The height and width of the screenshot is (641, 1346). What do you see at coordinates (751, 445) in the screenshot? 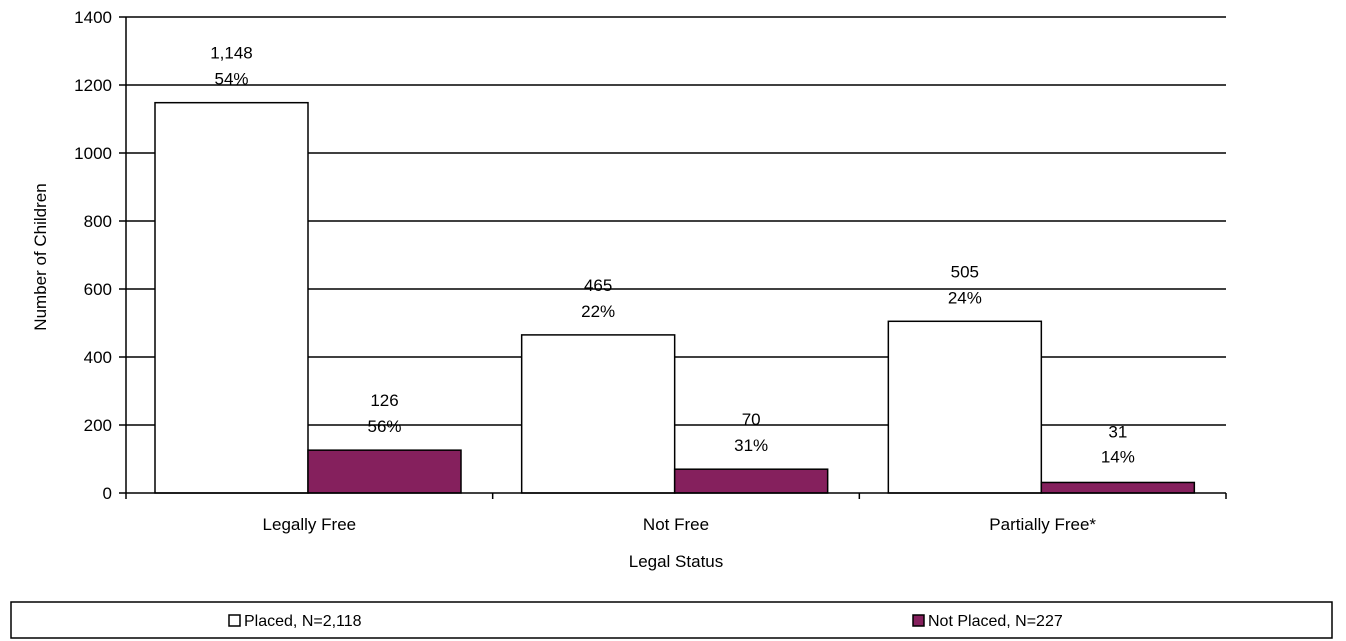
I see `data-label-percent: 31%` at bounding box center [751, 445].